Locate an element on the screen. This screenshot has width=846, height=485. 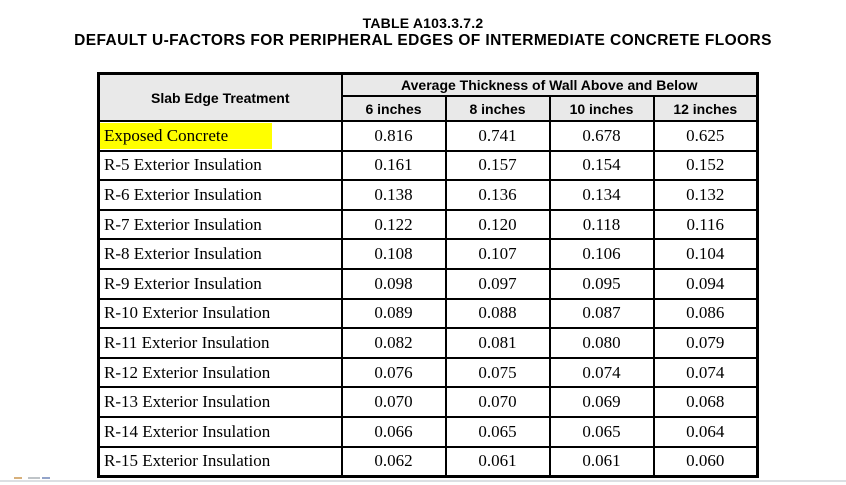
u-factor-value: 0.086 is located at coordinates (705, 313).